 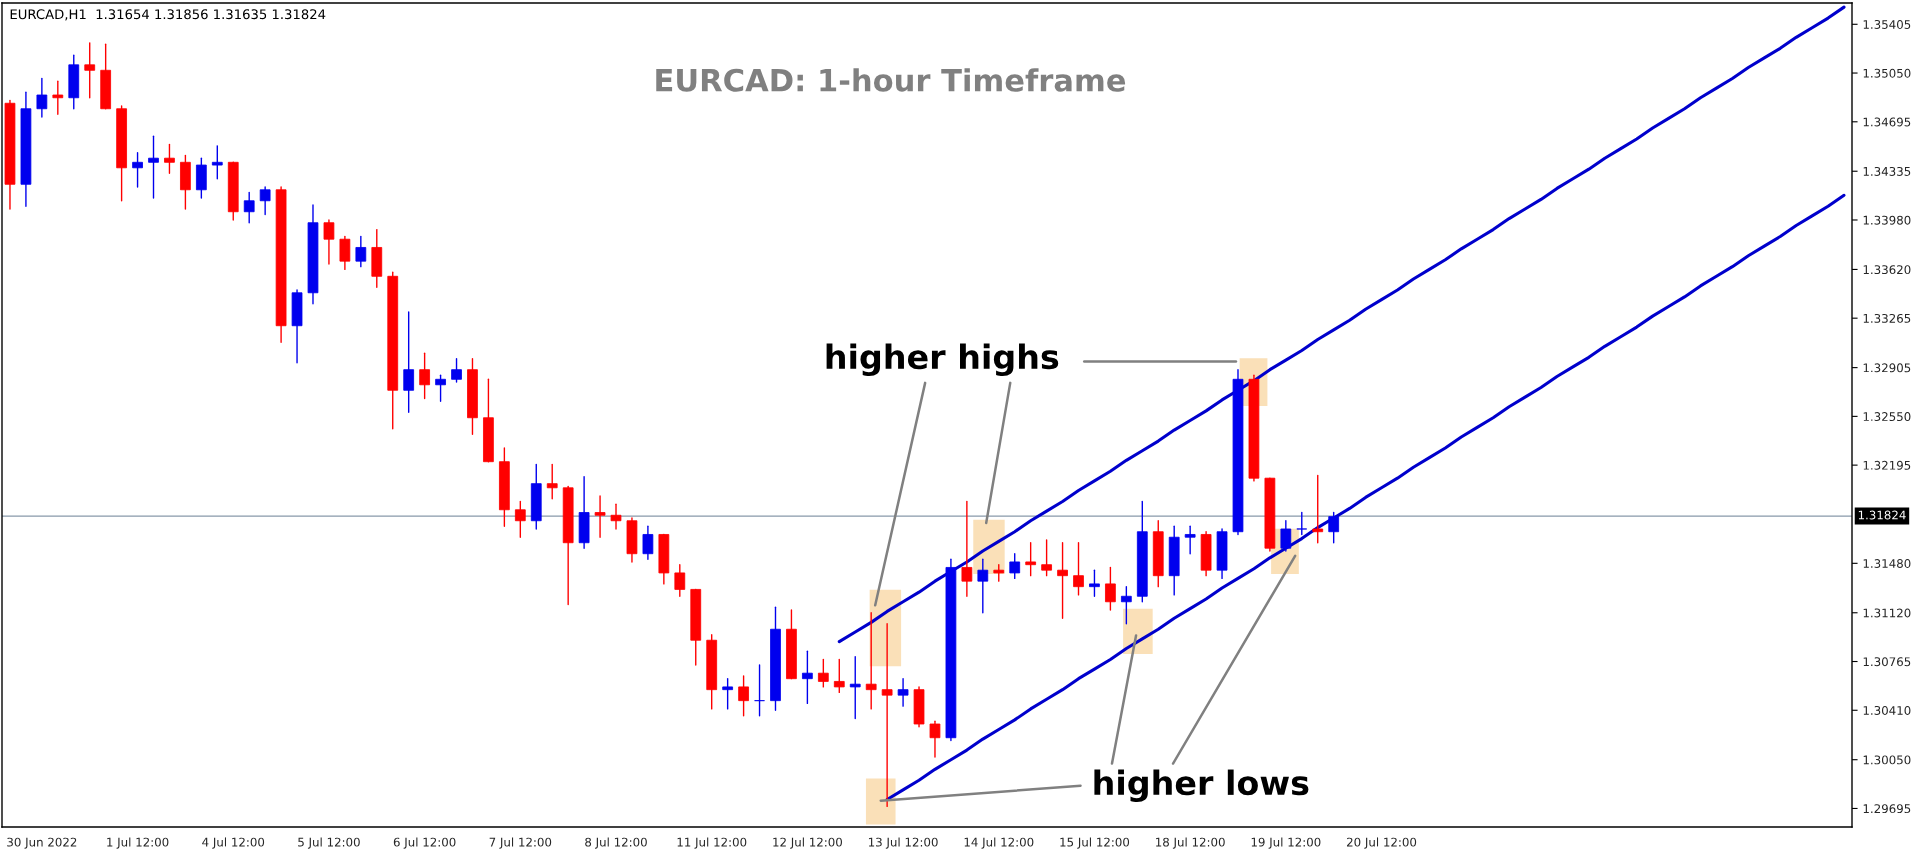 What do you see at coordinates (1887, 563) in the screenshot?
I see `y-tick-label: 1.31480` at bounding box center [1887, 563].